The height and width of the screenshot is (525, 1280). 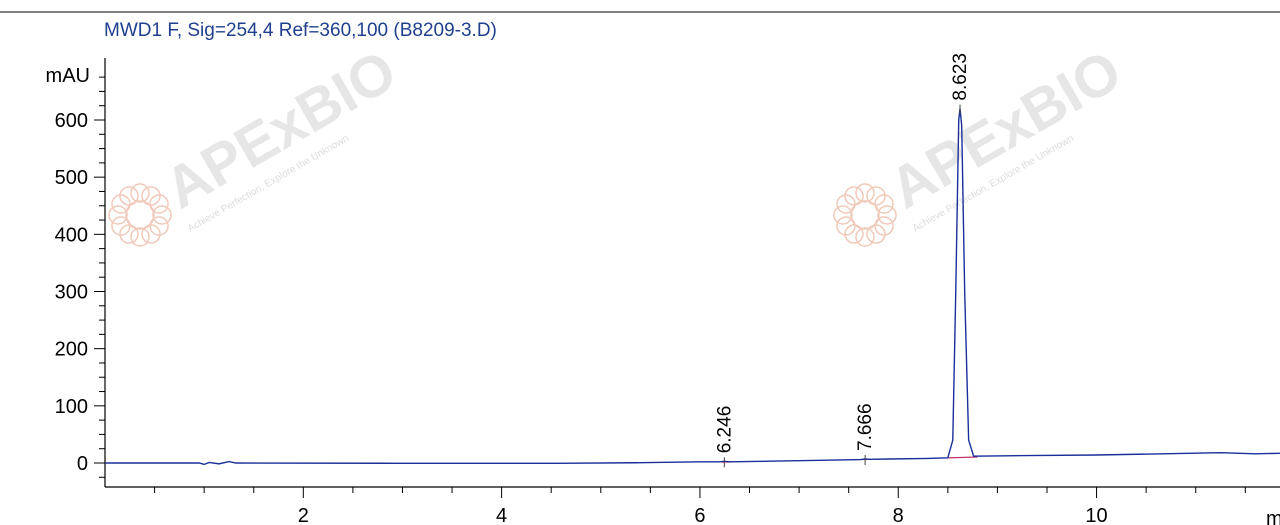 I want to click on y-tick-label: 100, so click(x=71, y=407).